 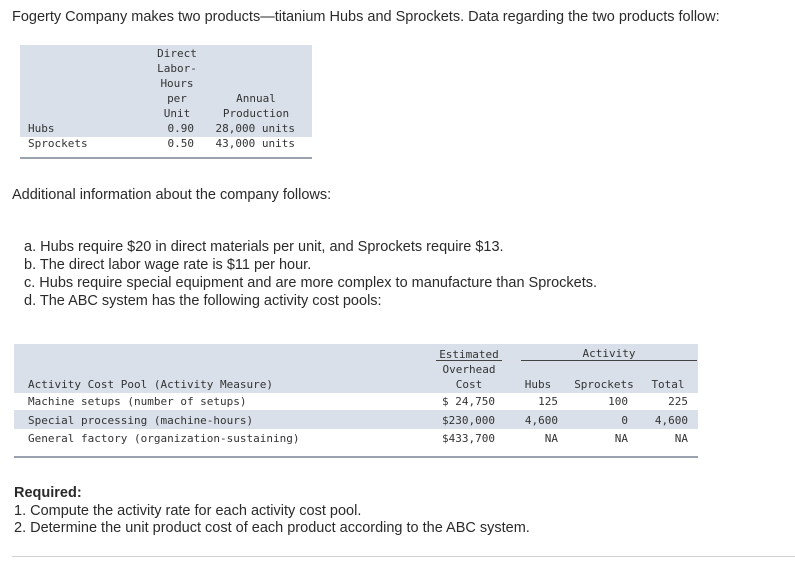 What do you see at coordinates (468, 401) in the screenshot?
I see `row-cost: $ 24,750` at bounding box center [468, 401].